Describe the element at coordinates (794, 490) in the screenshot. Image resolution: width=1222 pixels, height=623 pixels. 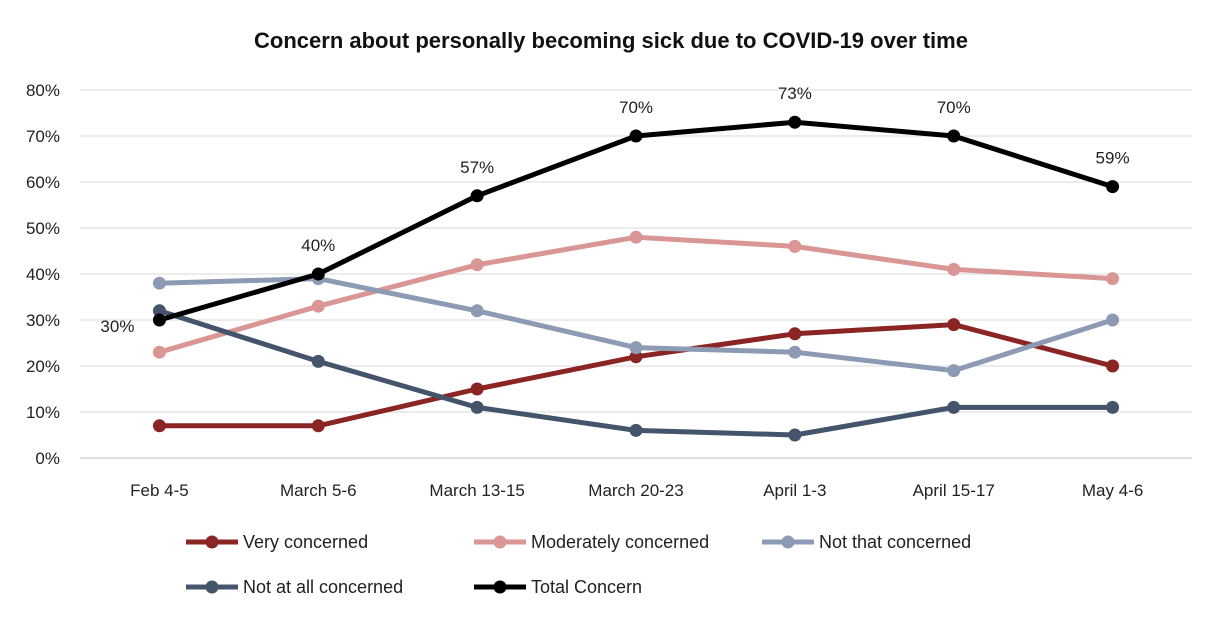
I see `x-tick-label: April 1-3` at that location.